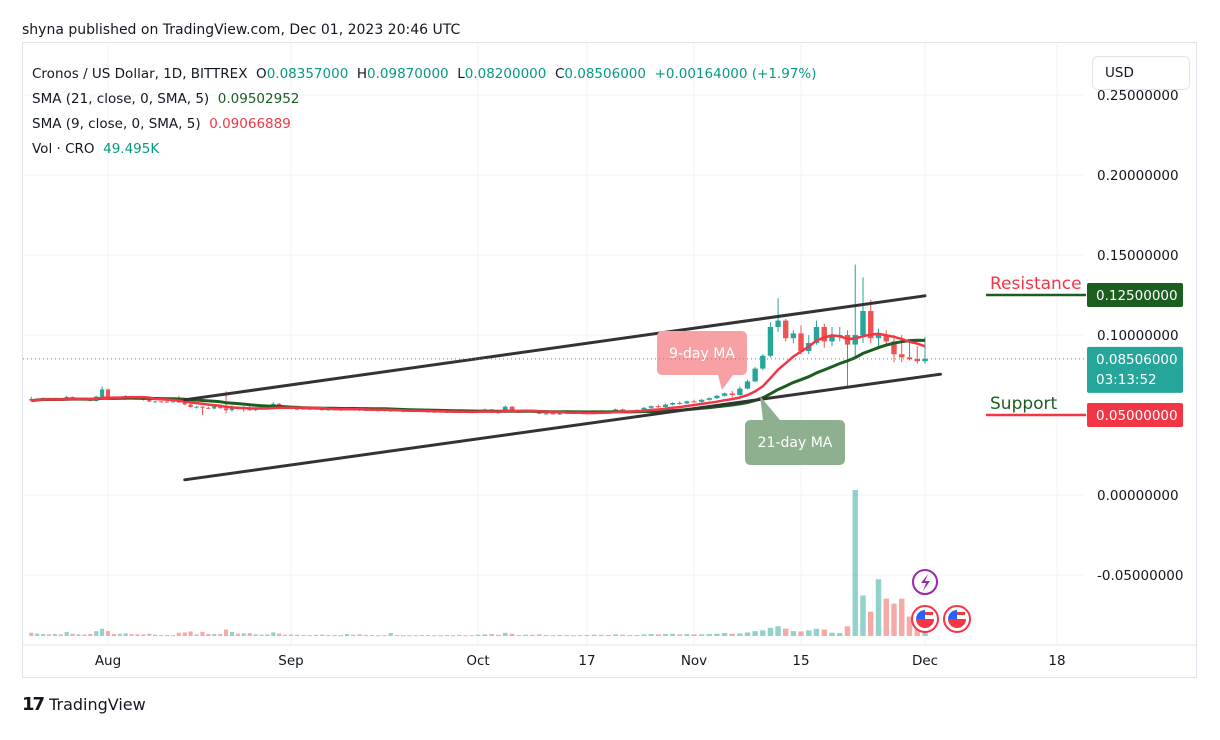 This screenshot has height=740, width=1220. Describe the element at coordinates (605, 74) in the screenshot. I see `close-value: 0.08506000` at that location.